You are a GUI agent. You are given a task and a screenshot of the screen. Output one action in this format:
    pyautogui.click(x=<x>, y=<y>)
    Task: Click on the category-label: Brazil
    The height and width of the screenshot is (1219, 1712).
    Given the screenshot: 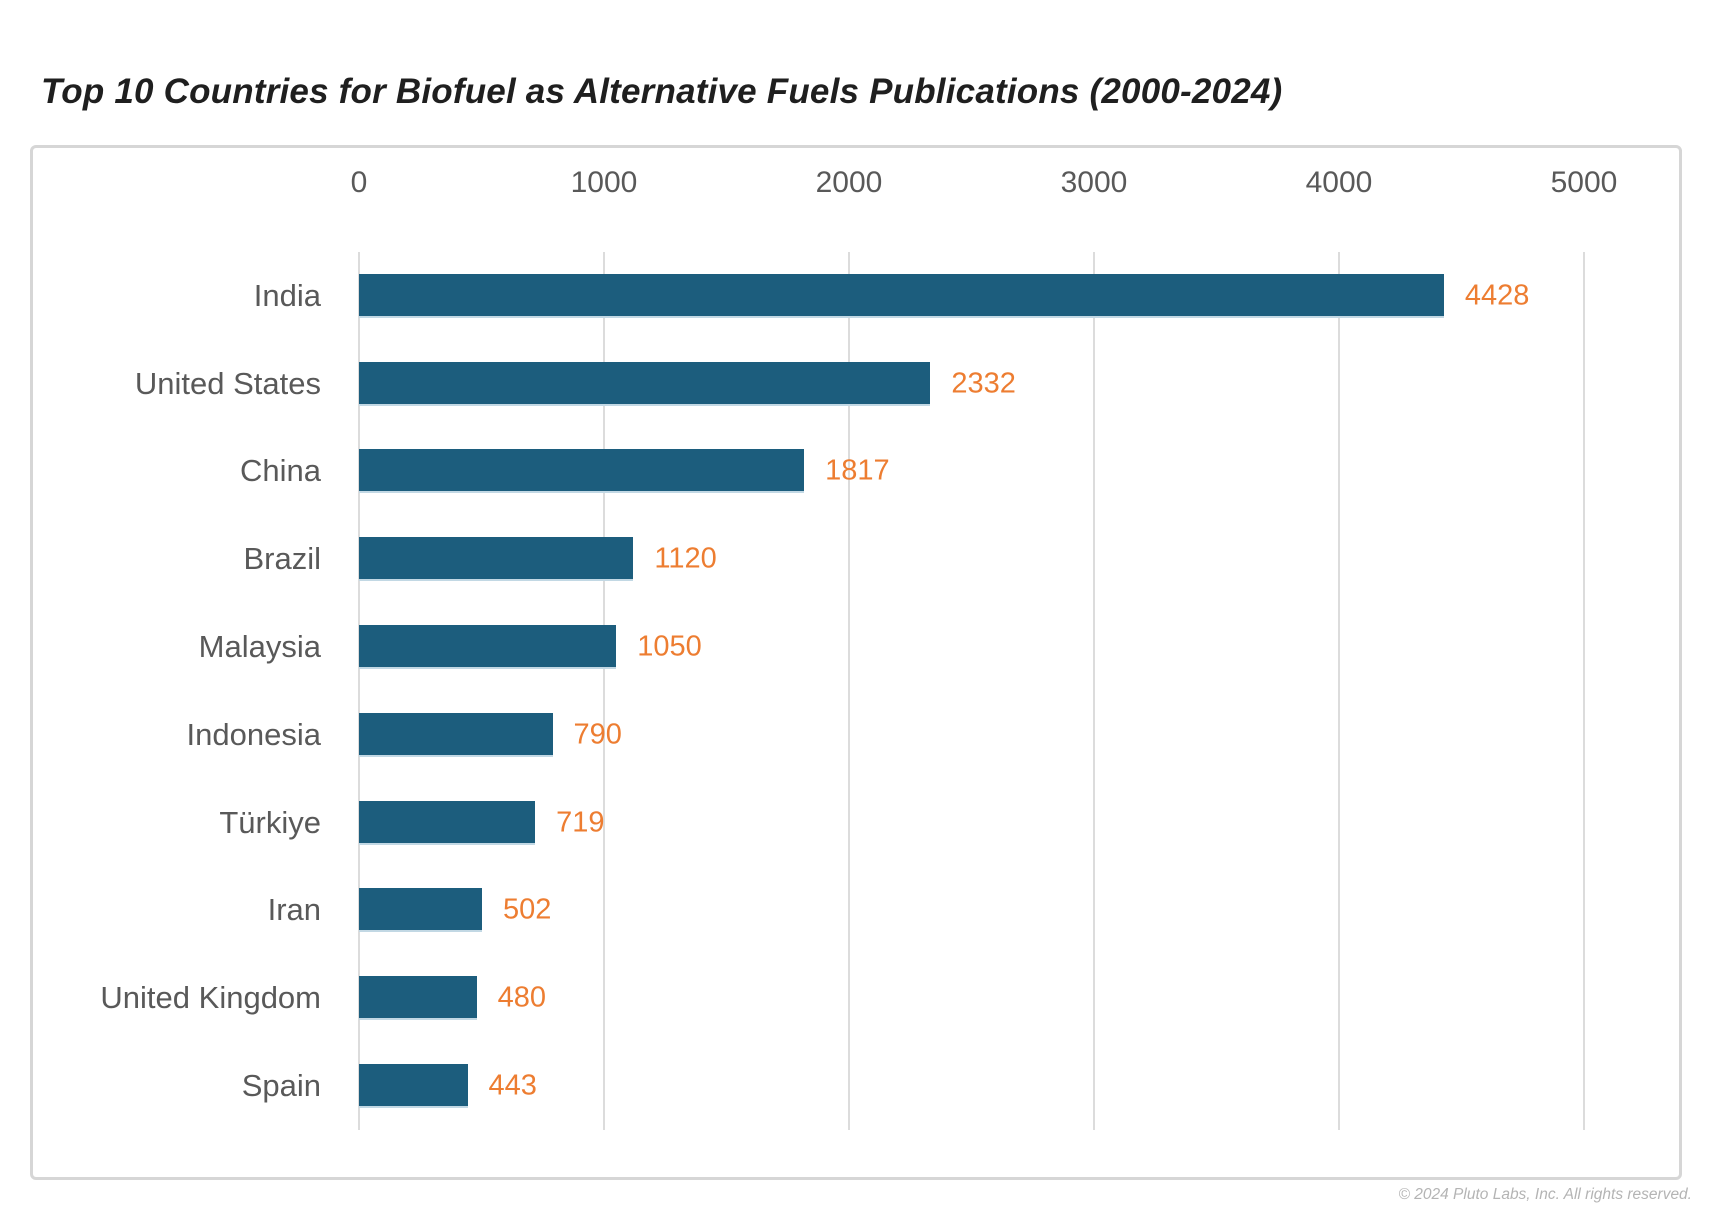 What is the action you would take?
    pyautogui.click(x=282, y=559)
    